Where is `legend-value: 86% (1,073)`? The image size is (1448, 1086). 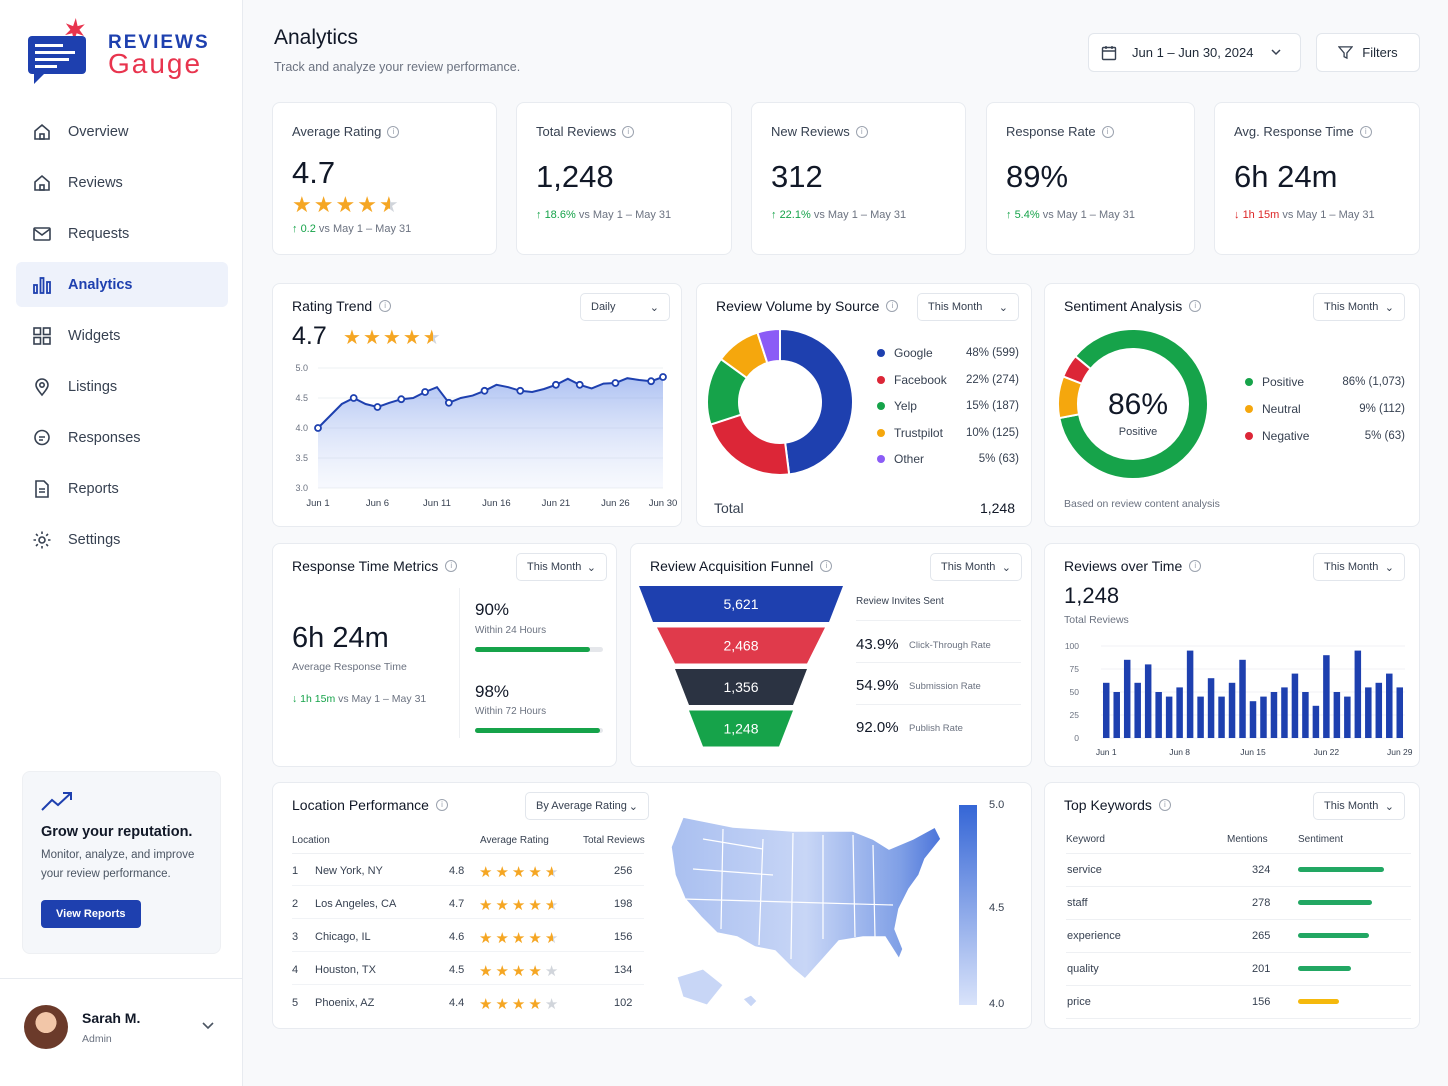 legend-value: 86% (1,073) is located at coordinates (1373, 382).